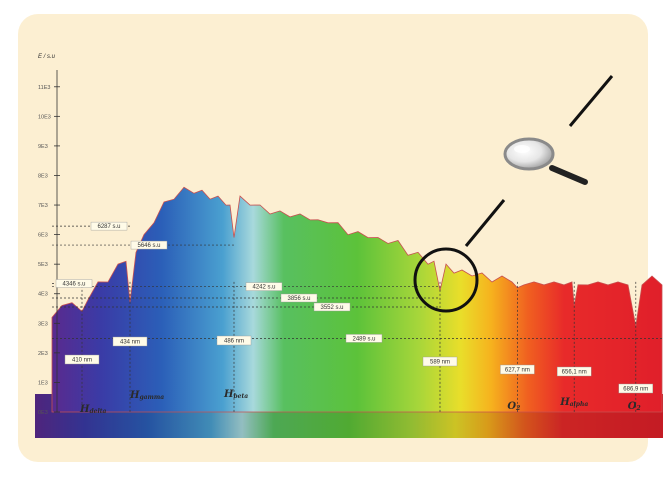 The width and height of the screenshot is (665, 480). I want to click on line-name: Halpha, so click(573, 402).